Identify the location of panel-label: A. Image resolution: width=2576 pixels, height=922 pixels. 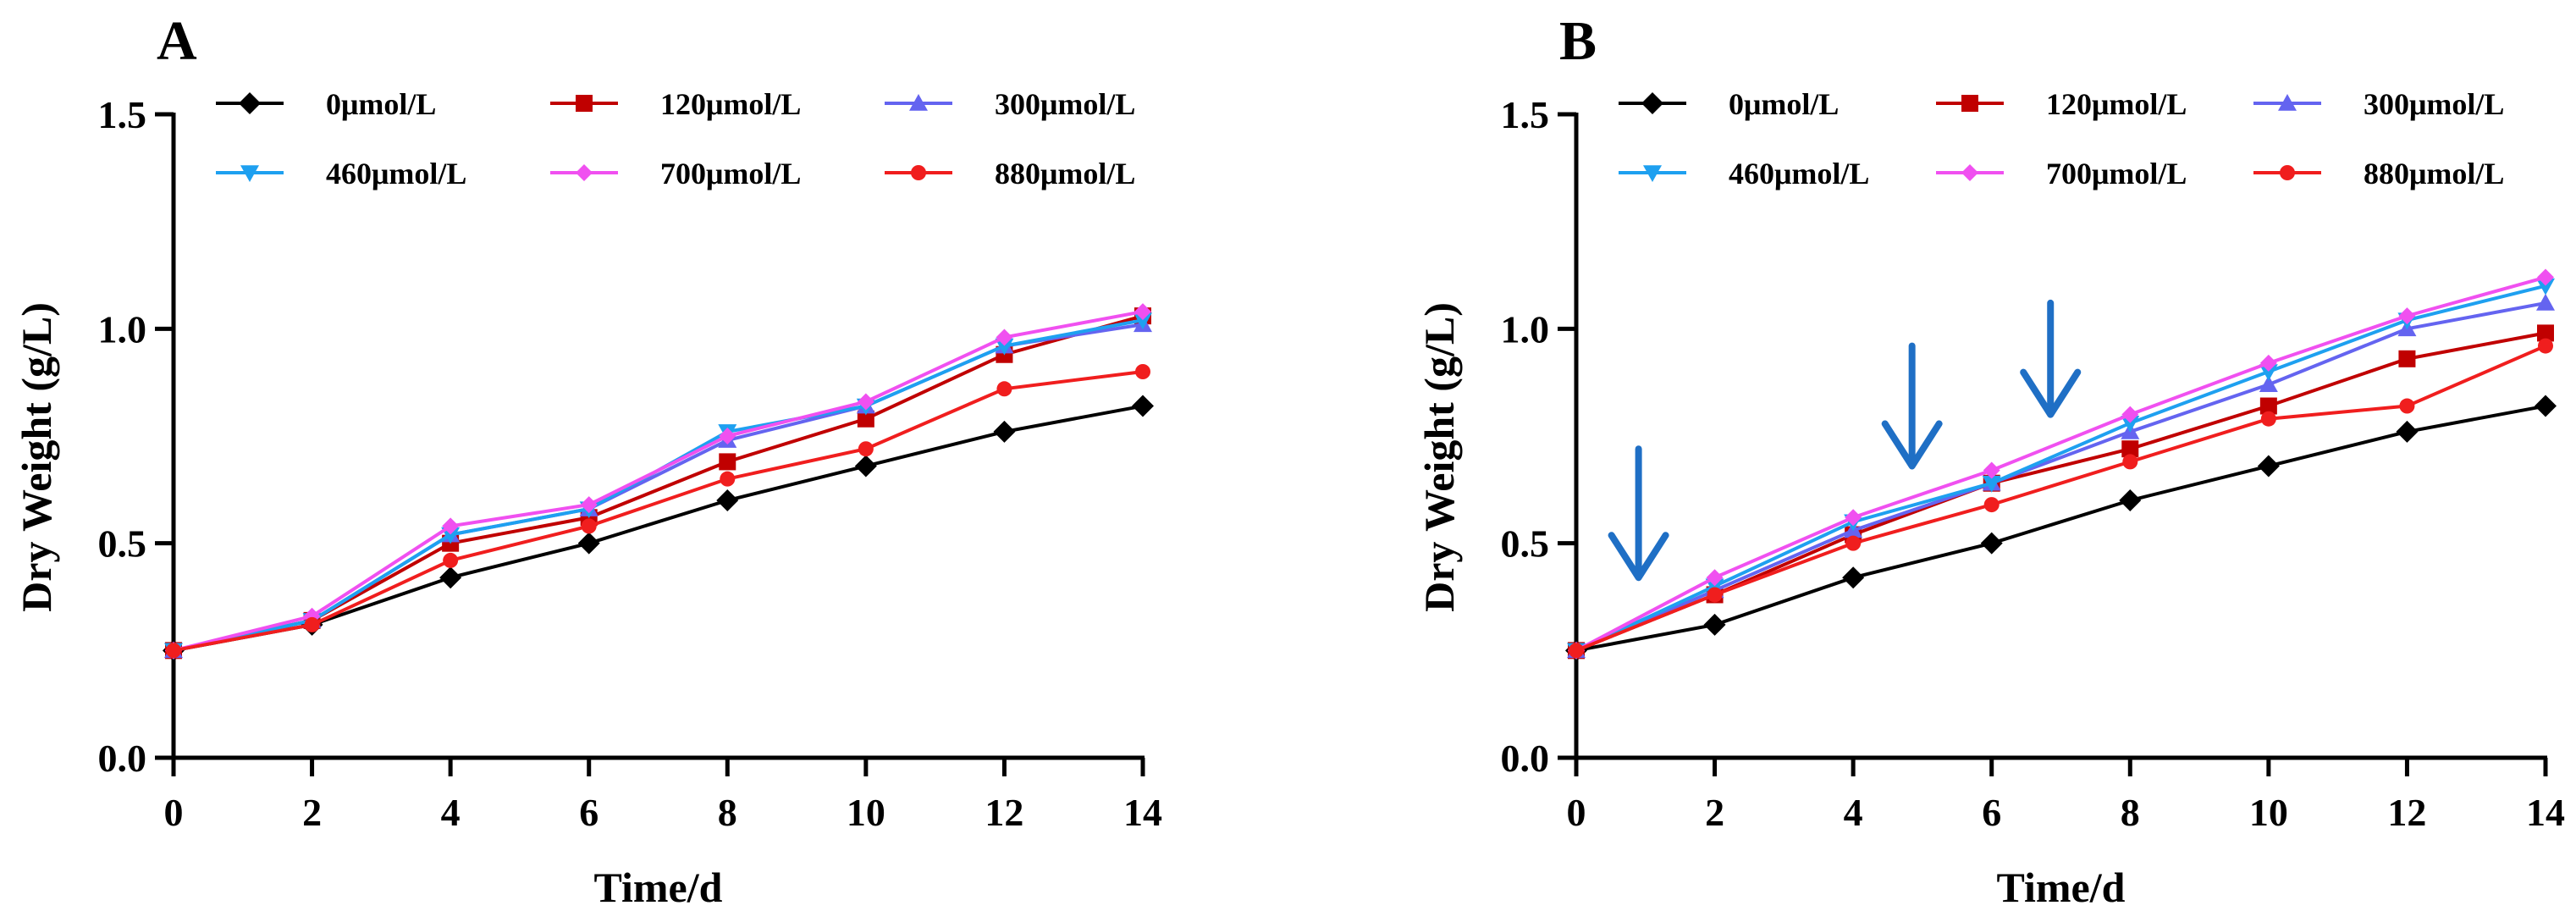
(177, 41).